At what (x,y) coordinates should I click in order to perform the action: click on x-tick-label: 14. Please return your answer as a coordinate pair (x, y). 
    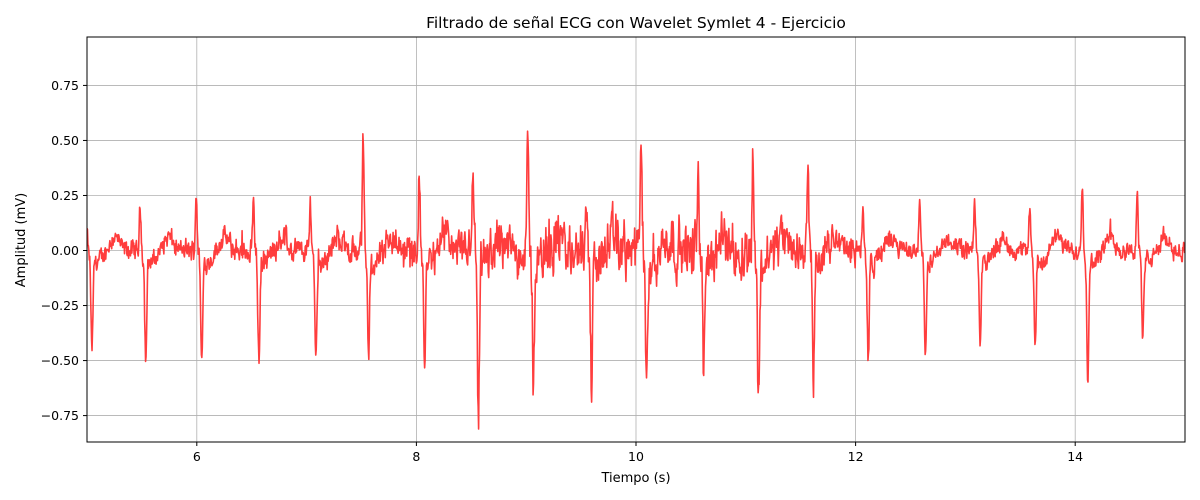
    Looking at the image, I should click on (1075, 456).